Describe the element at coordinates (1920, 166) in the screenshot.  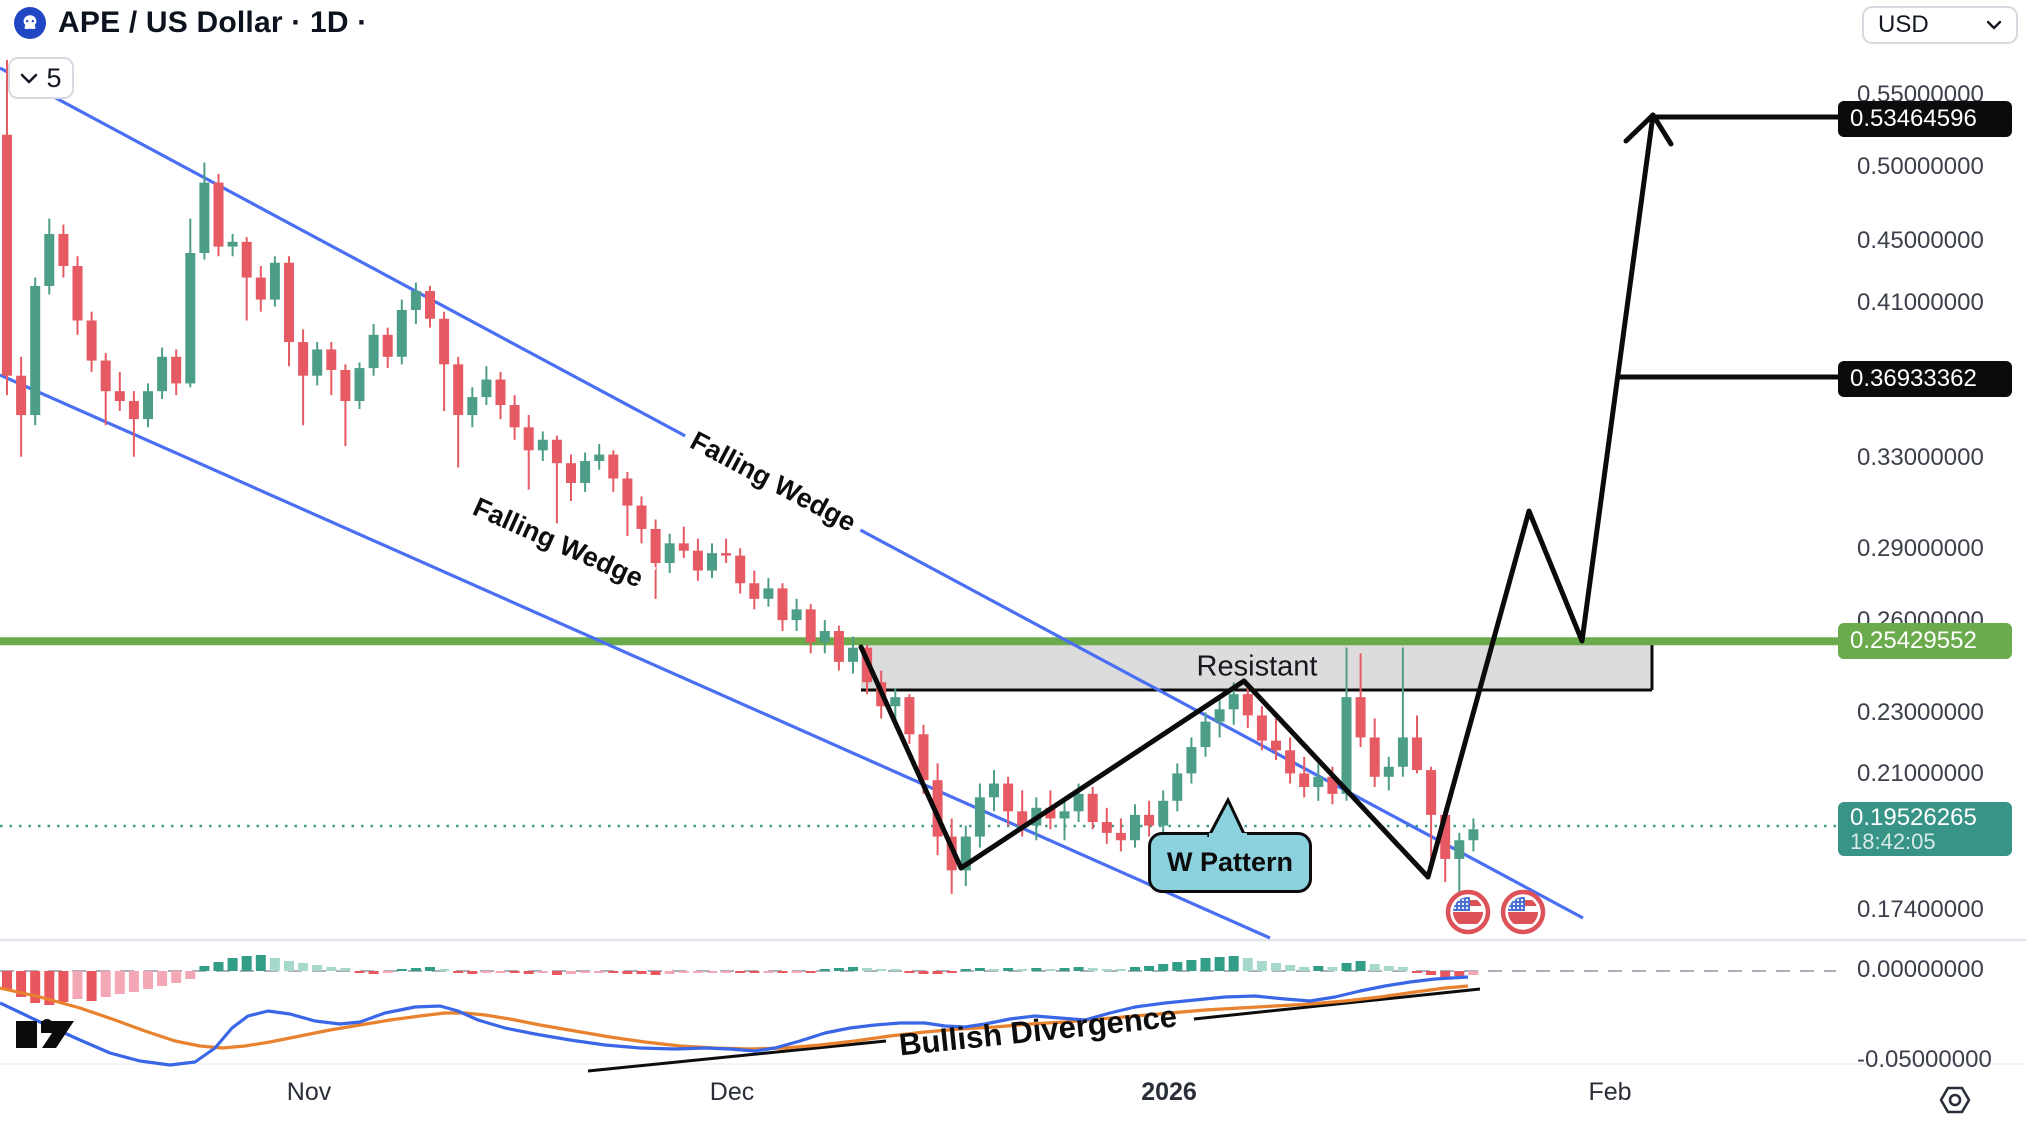
I see `price-tick: 0.50000000` at that location.